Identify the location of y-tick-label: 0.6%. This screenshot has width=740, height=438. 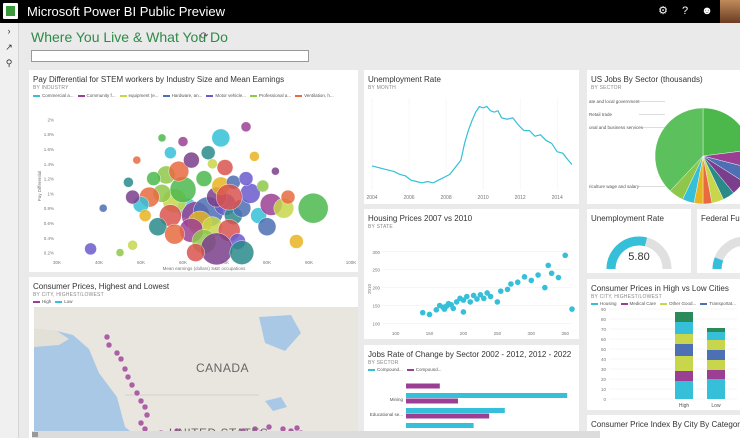
(49, 223).